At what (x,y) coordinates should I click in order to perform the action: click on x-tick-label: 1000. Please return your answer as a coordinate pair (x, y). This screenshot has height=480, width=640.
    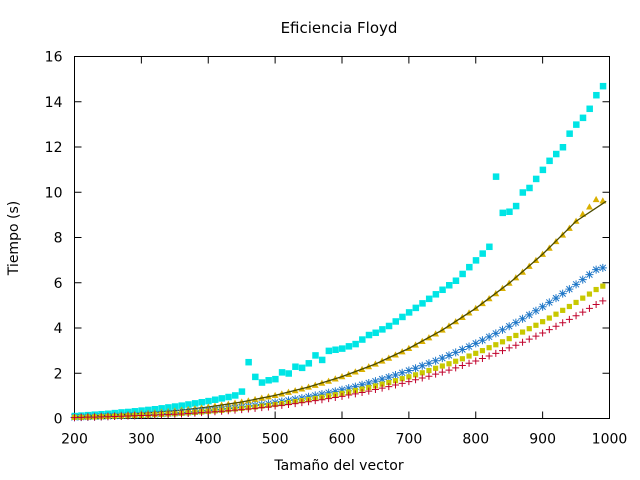
    Looking at the image, I should click on (610, 440).